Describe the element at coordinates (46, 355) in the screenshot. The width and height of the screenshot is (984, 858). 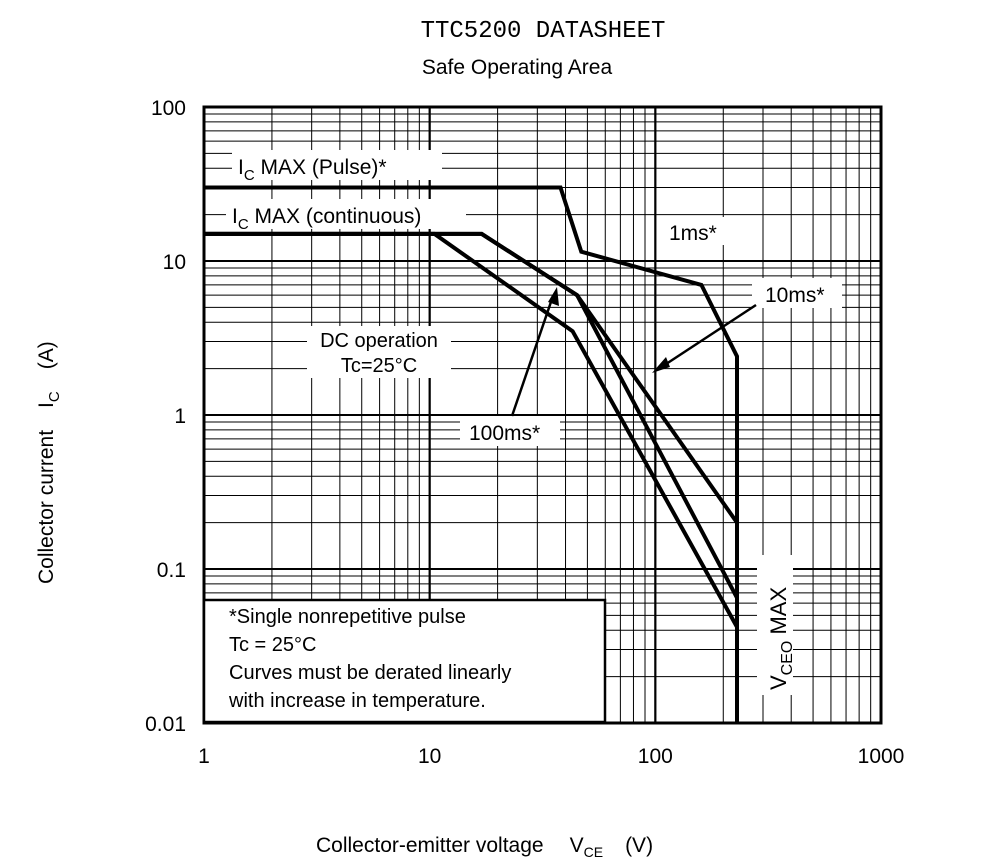
I see `y-label-unit: (A)` at that location.